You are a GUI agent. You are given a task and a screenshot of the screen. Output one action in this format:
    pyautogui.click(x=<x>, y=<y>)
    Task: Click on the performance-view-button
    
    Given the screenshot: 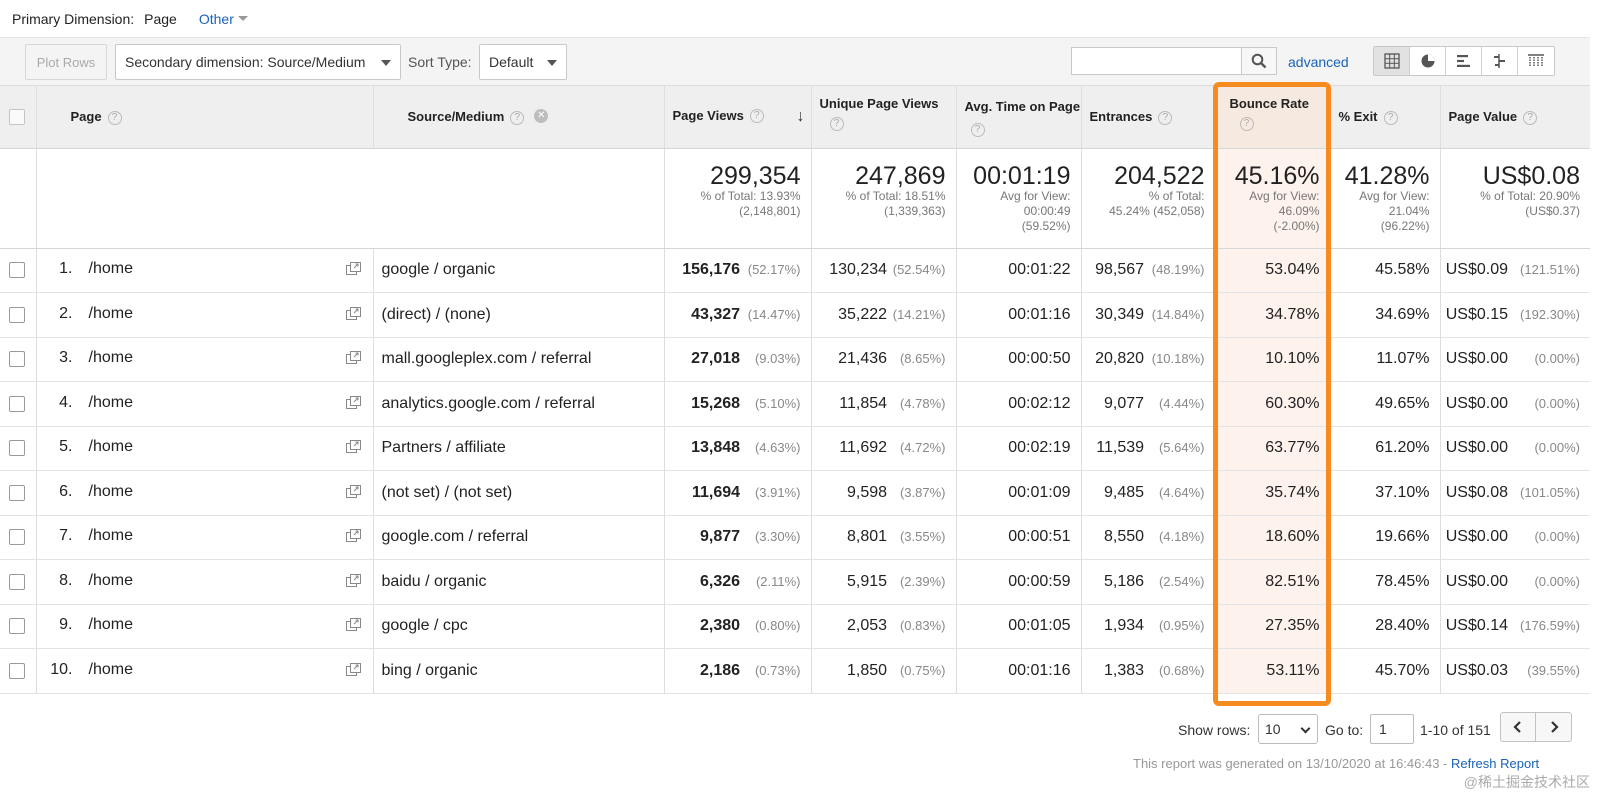 What is the action you would take?
    pyautogui.click(x=1464, y=61)
    